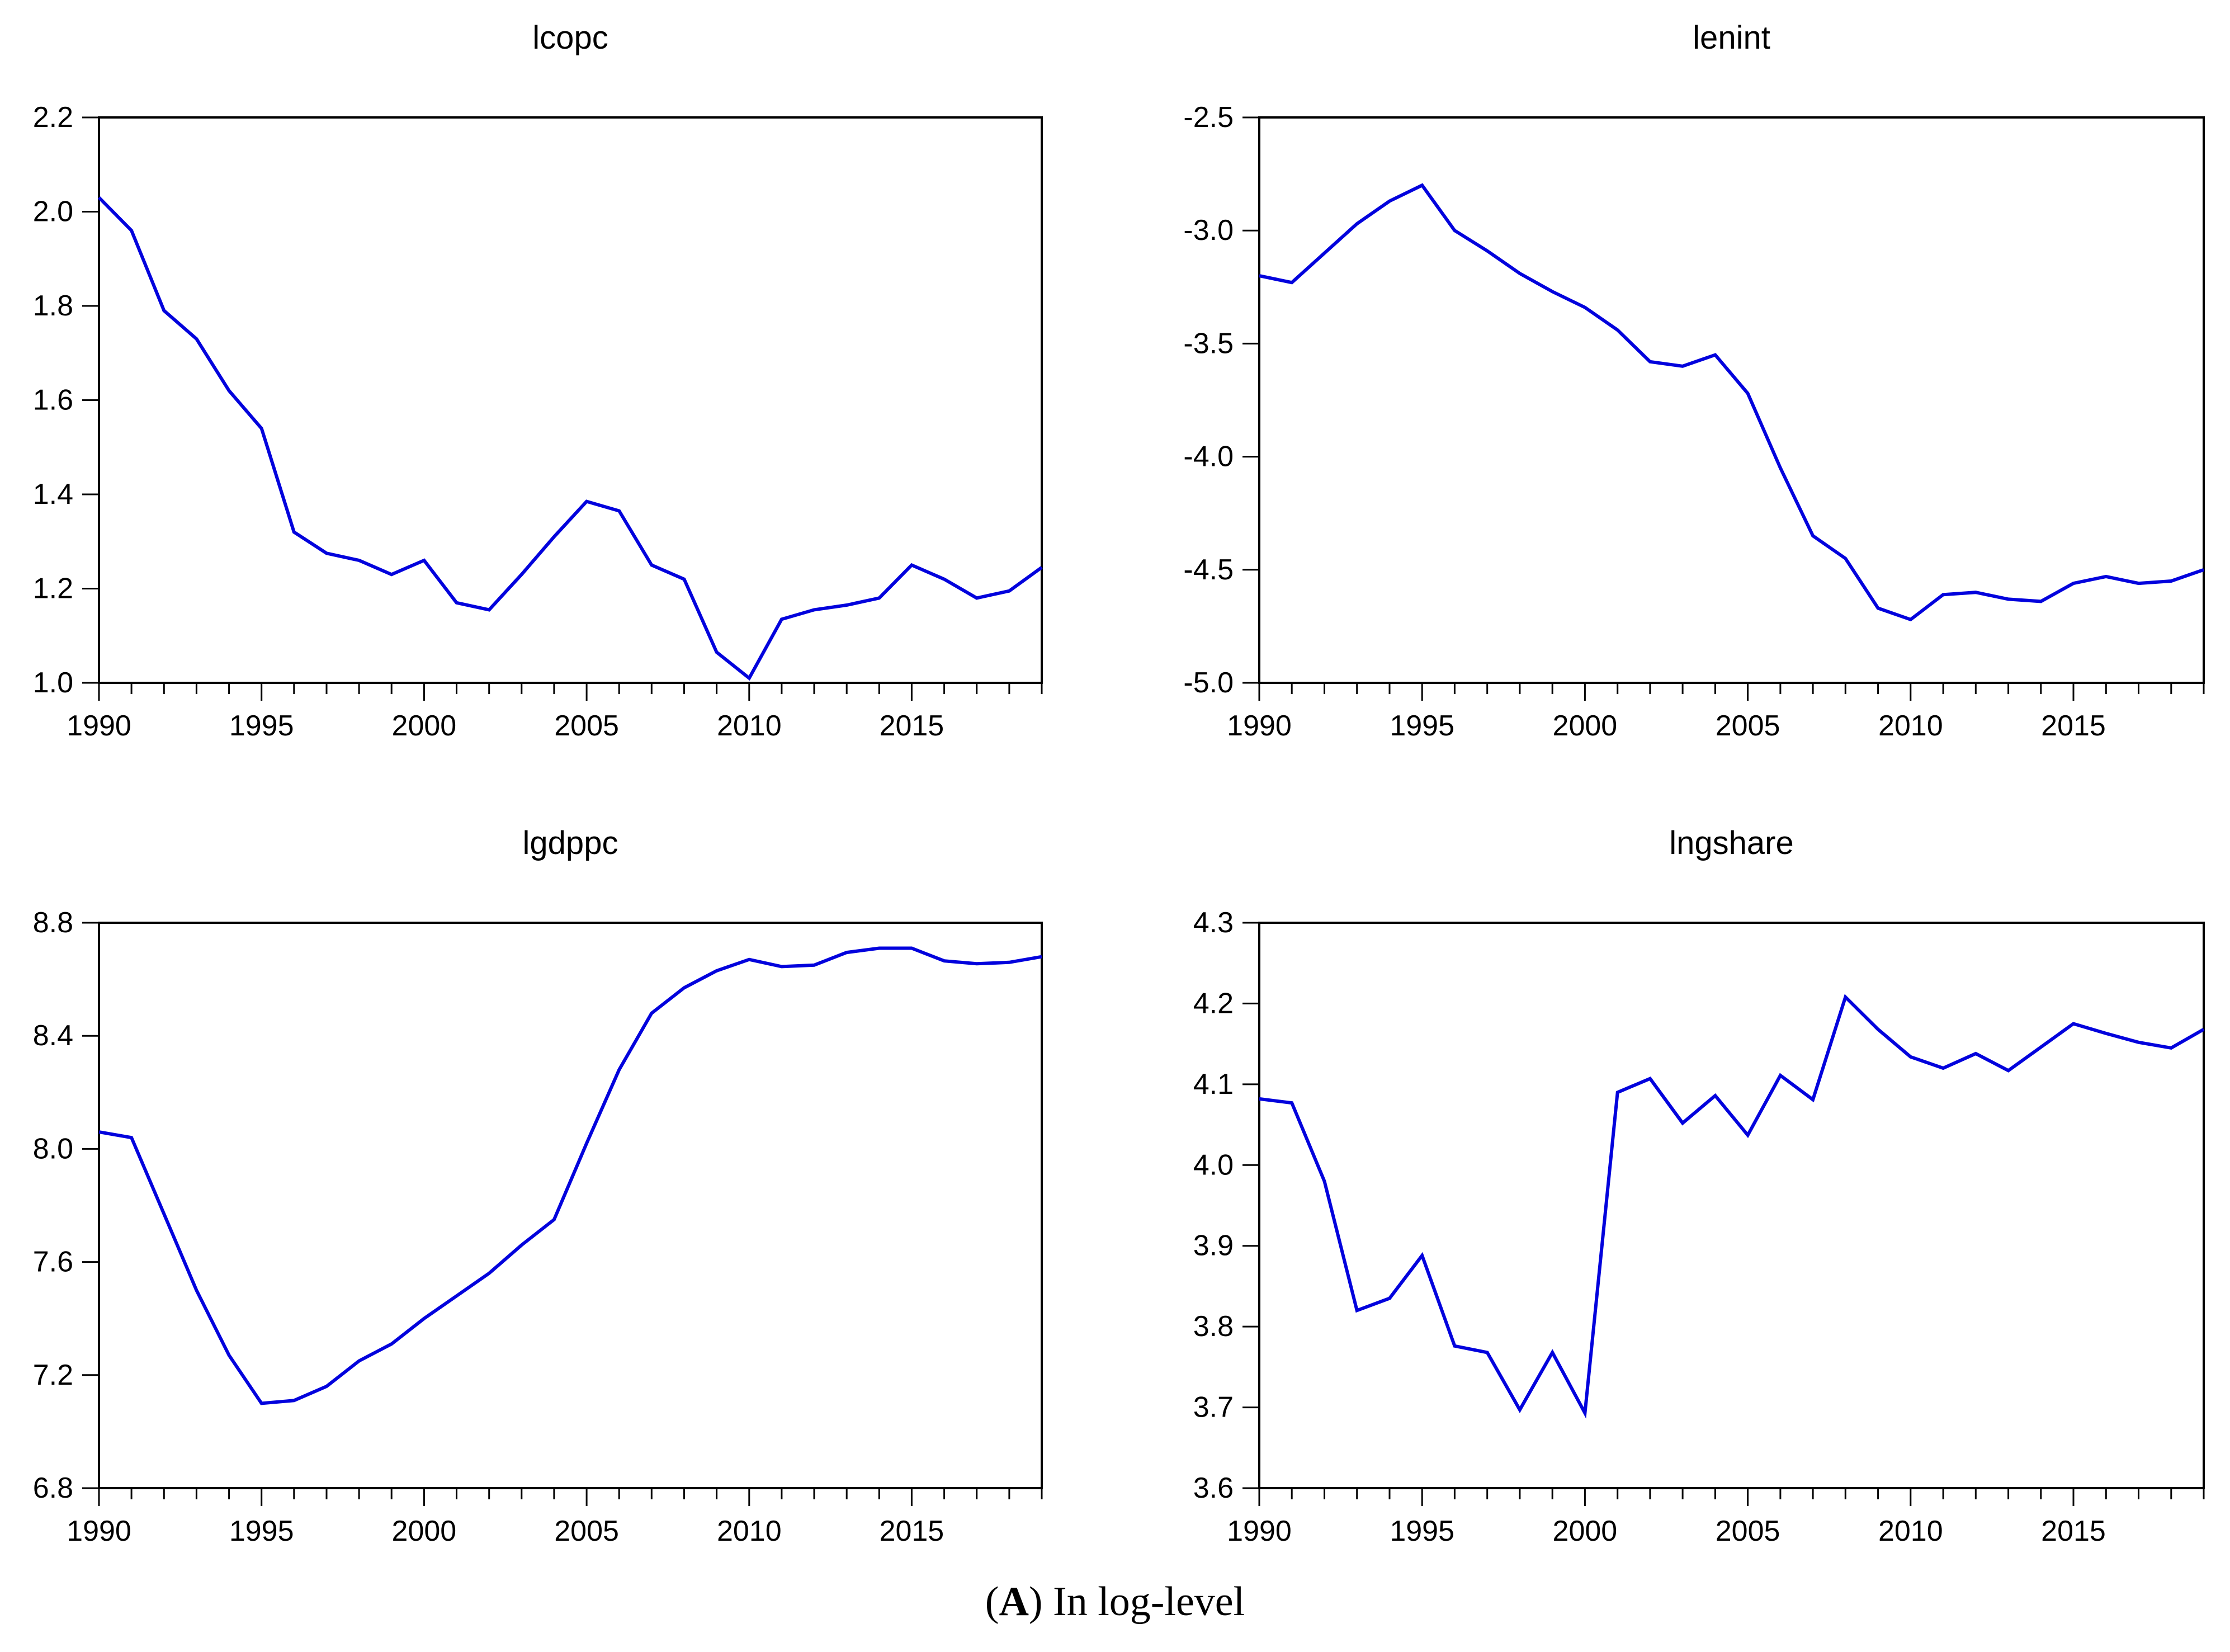  Describe the element at coordinates (1213, 1246) in the screenshot. I see `y-tick-label: 3.9` at that location.